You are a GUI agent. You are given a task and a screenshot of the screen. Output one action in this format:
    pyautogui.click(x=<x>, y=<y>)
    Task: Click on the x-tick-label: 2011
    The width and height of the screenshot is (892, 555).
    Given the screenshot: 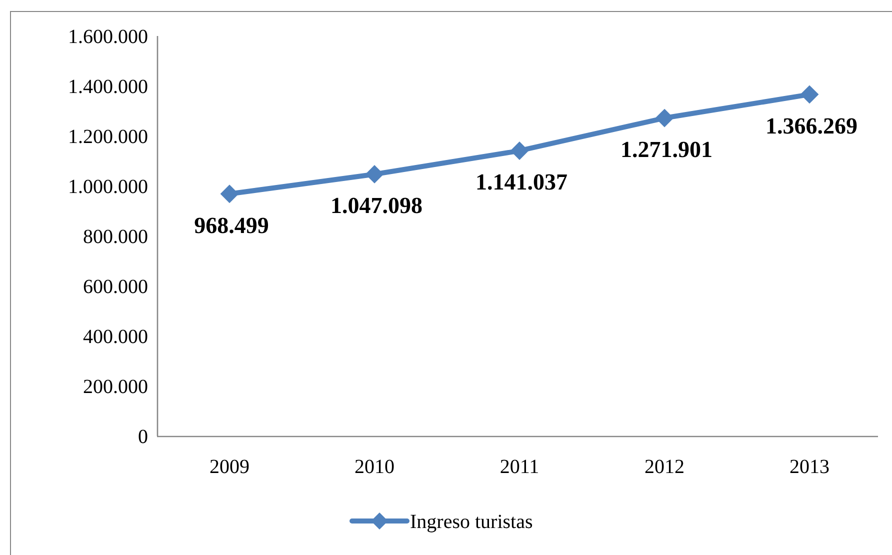 What is the action you would take?
    pyautogui.click(x=520, y=467)
    